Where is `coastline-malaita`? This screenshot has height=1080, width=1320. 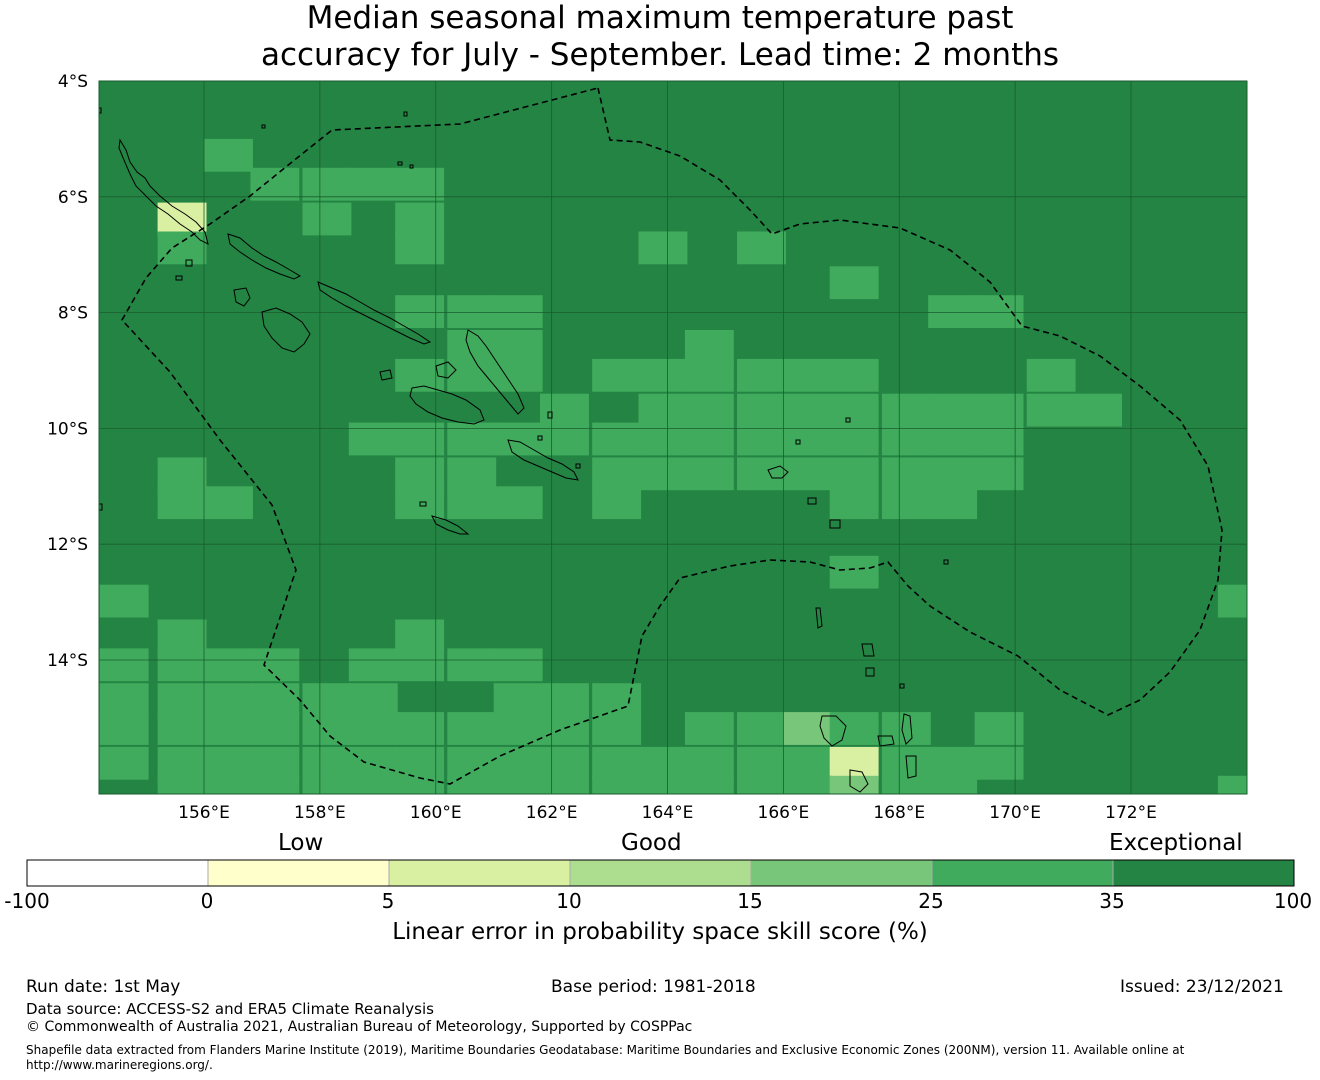
coastline-malaita is located at coordinates (495, 372).